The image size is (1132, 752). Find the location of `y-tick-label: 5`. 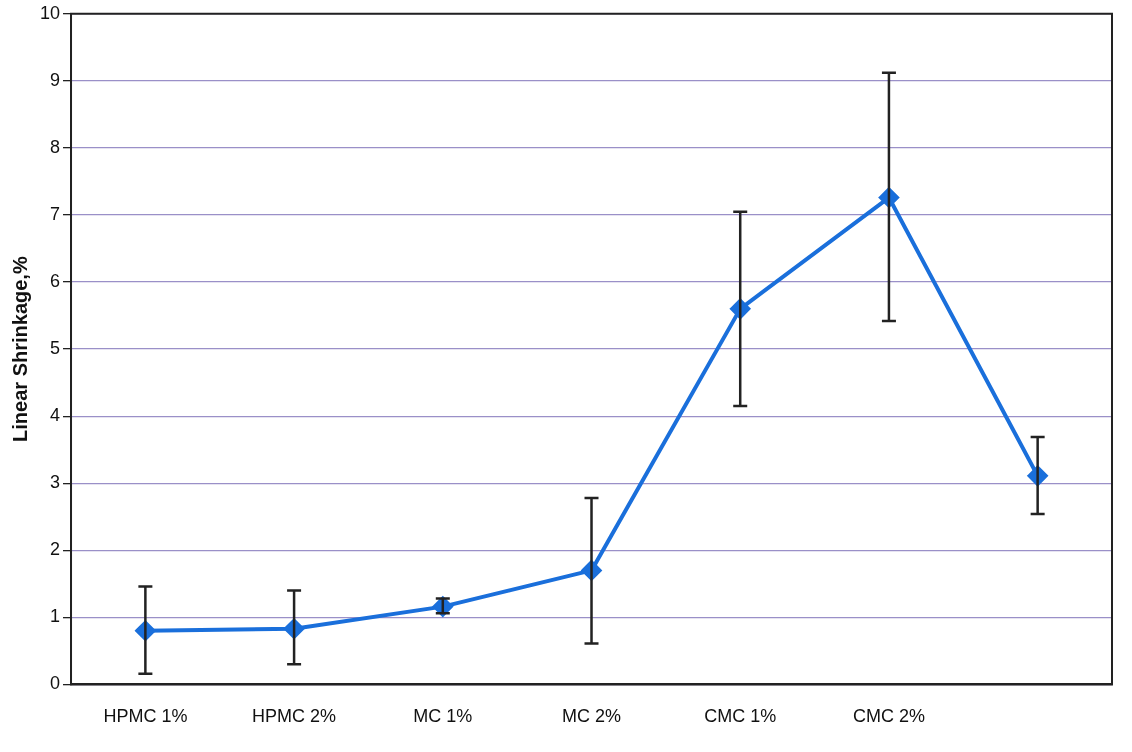

y-tick-label: 5 is located at coordinates (55, 348).